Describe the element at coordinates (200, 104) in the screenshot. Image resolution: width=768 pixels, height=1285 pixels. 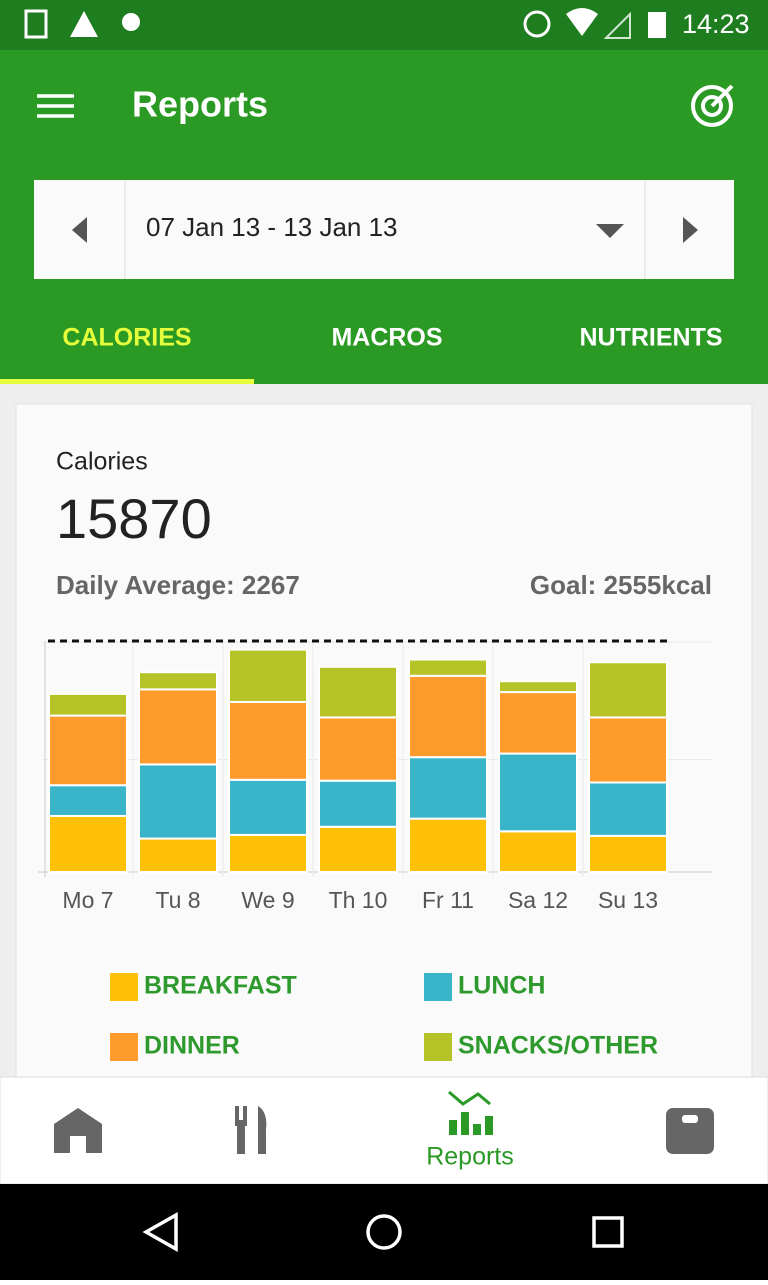
I see `app-title: Reports` at that location.